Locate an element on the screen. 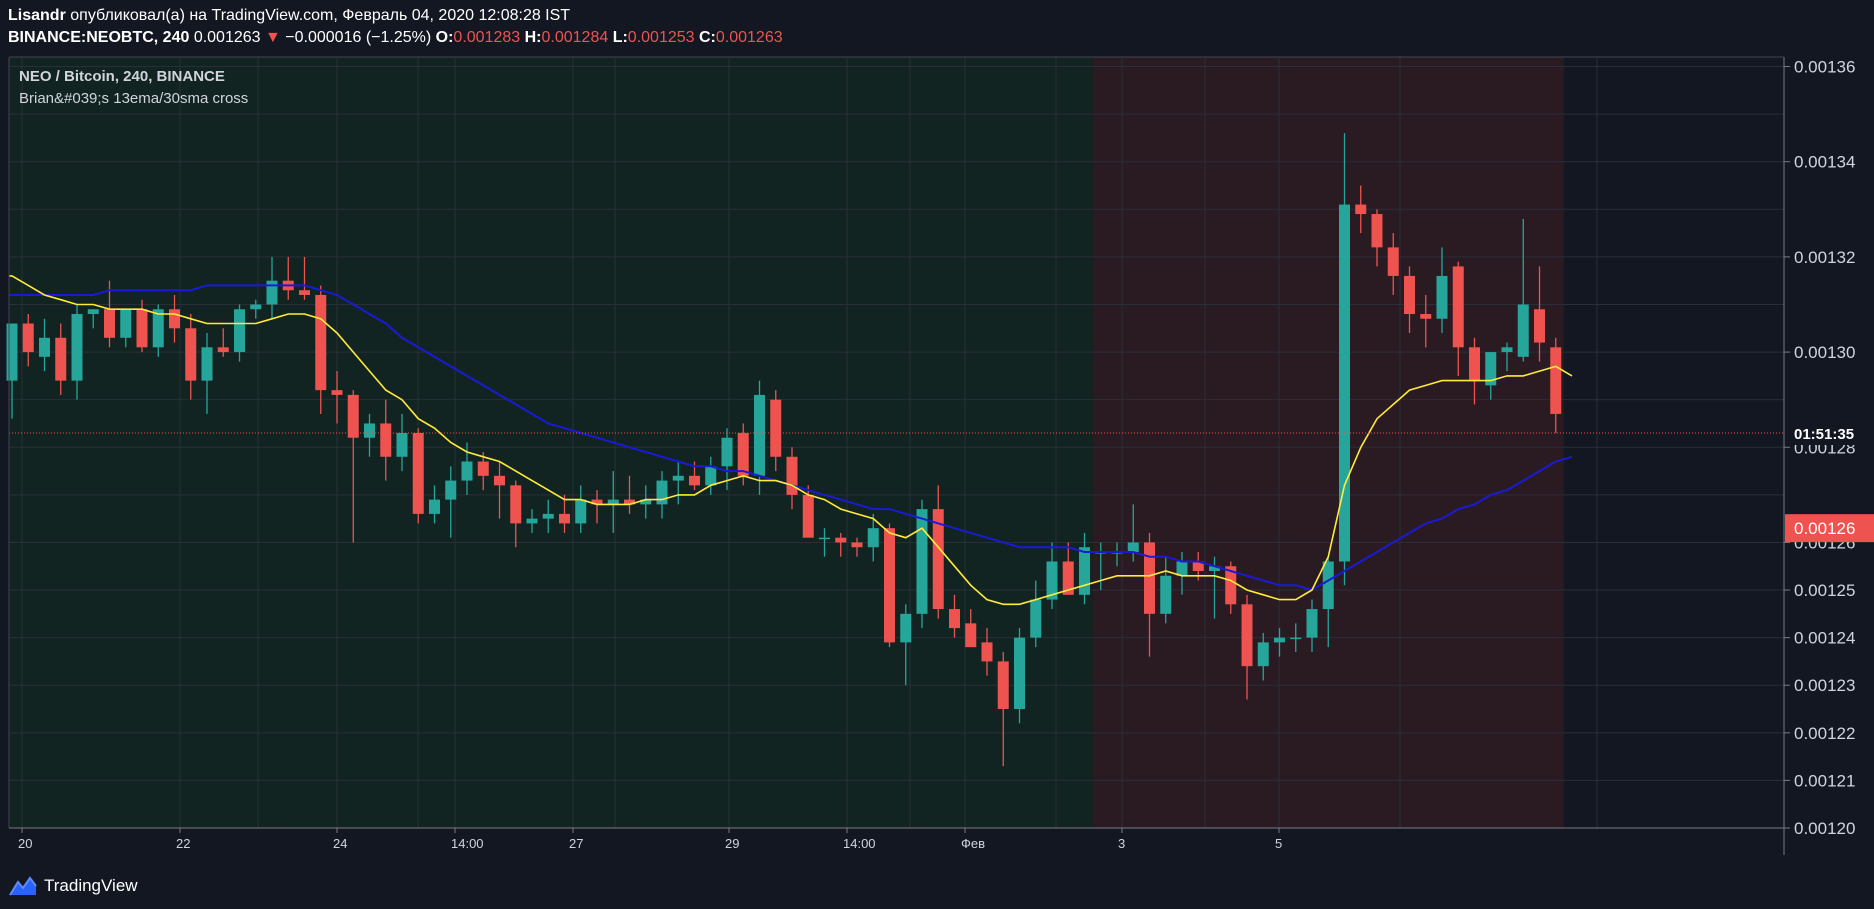 This screenshot has height=909, width=1874. y-tick-label: 0.00120 is located at coordinates (1824, 828).